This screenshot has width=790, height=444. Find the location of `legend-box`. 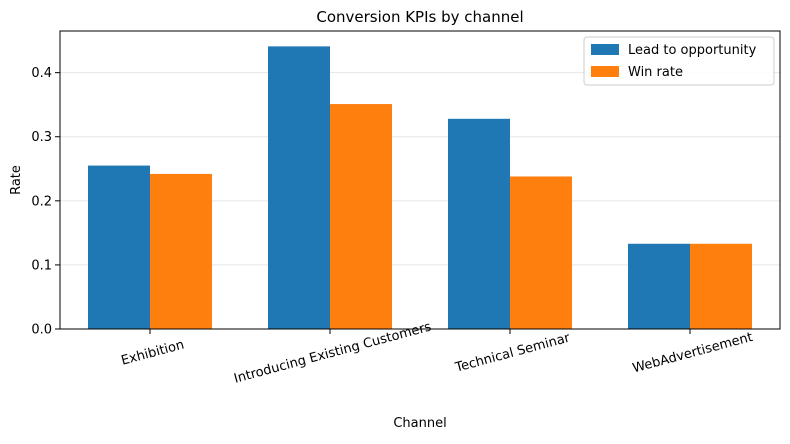

legend-box is located at coordinates (679, 61).